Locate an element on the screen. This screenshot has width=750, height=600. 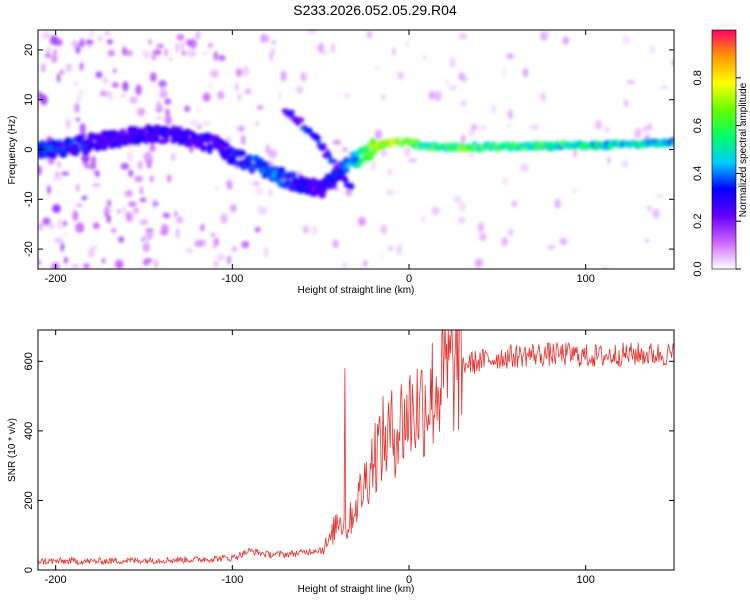
snr-y-axis-label: SNR (10 * v/v) is located at coordinates (12, 450).